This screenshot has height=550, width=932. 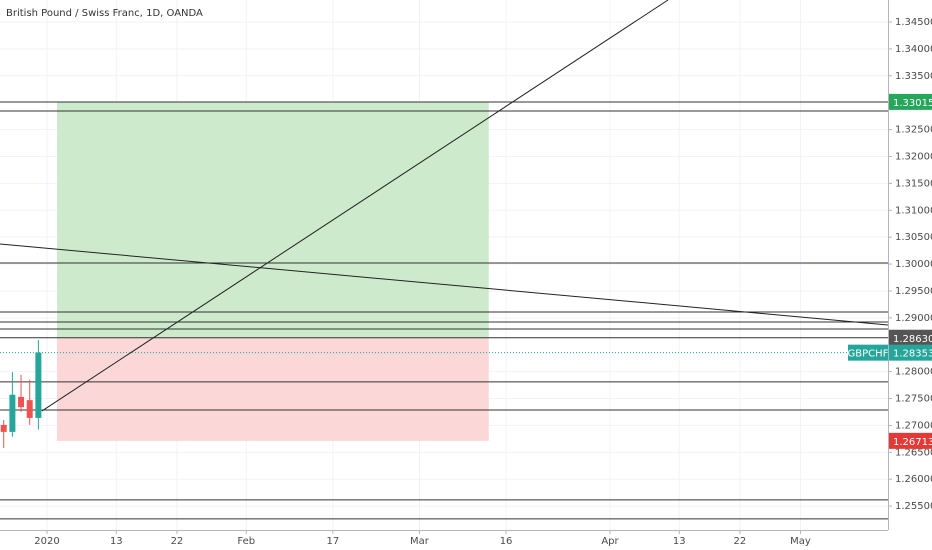 I want to click on x-tick-label: Feb, so click(x=246, y=541).